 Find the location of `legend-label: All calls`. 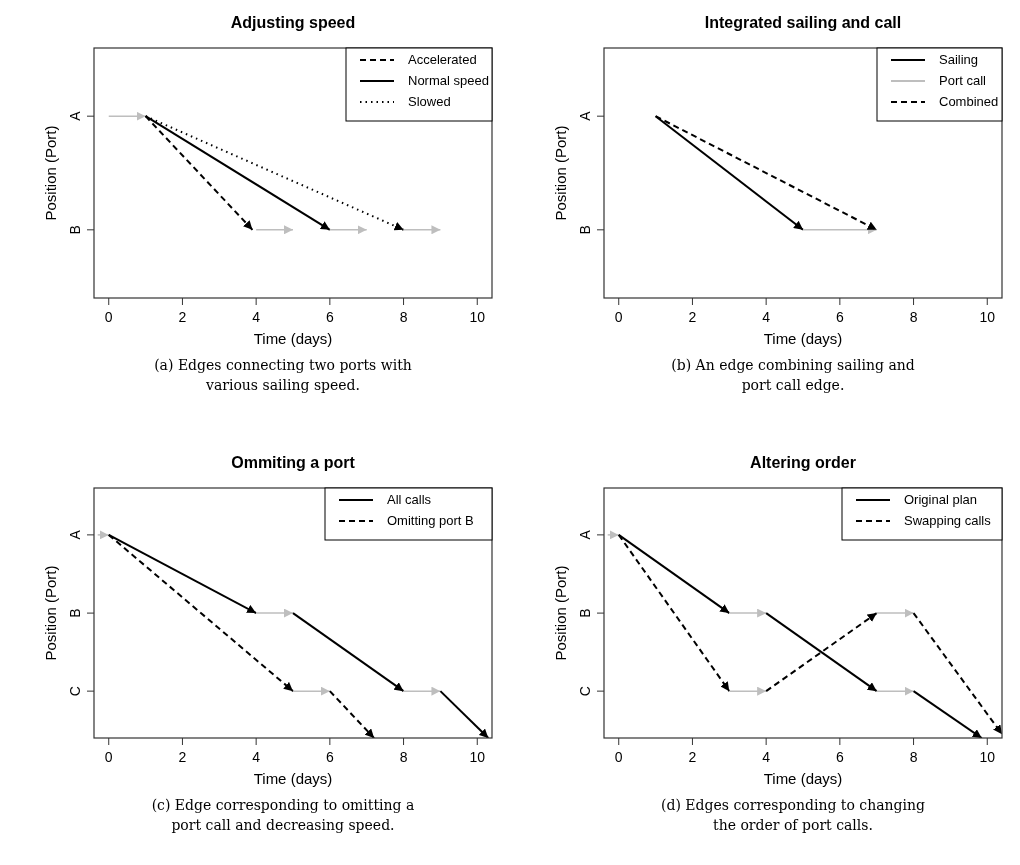

legend-label: All calls is located at coordinates (409, 499).